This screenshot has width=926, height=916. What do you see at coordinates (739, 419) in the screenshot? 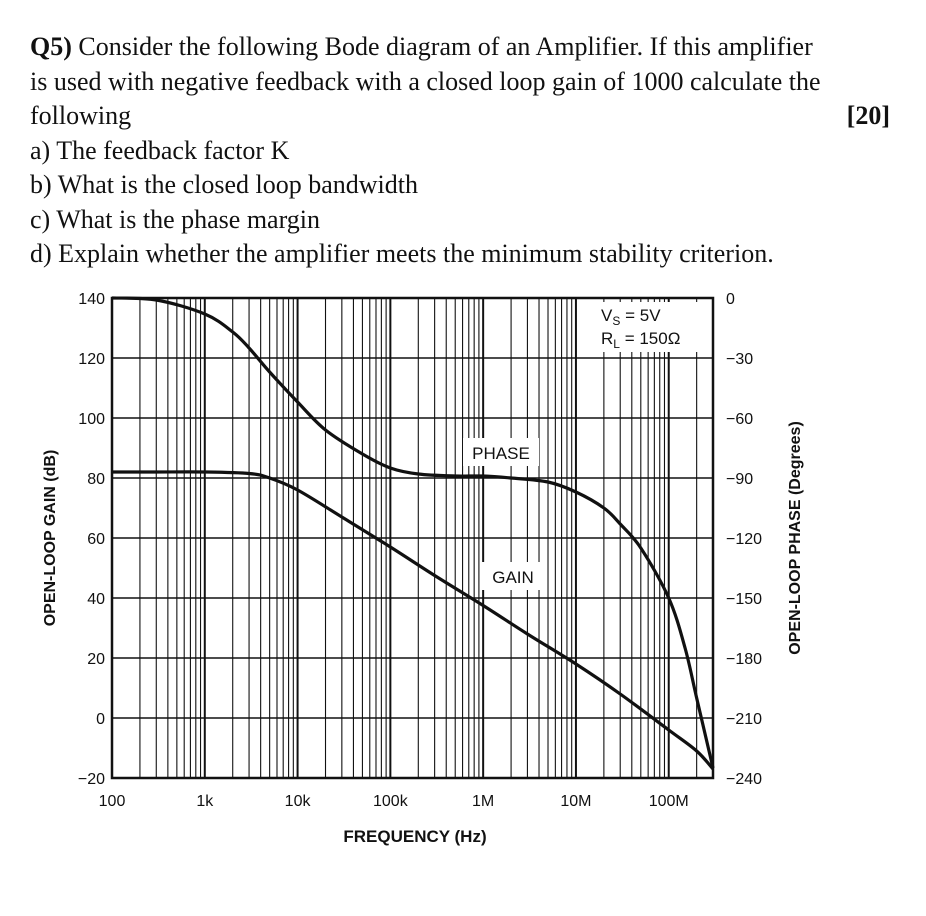
I see `y-tick-label-right: −60` at bounding box center [739, 419].